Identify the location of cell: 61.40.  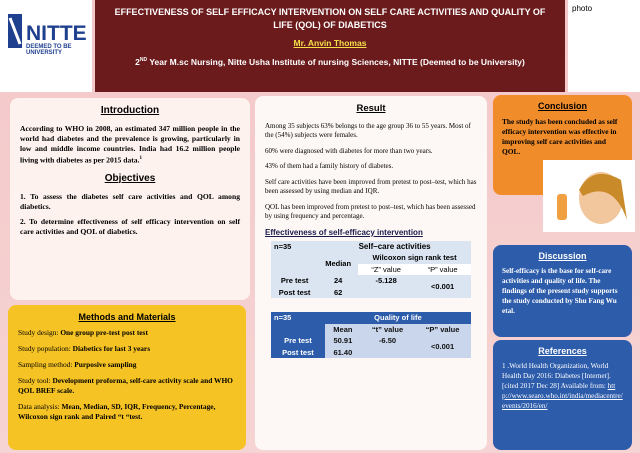
(342, 352).